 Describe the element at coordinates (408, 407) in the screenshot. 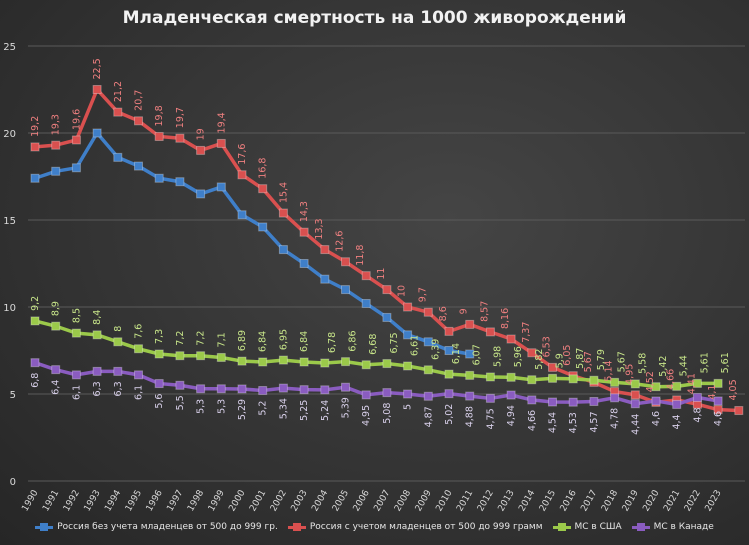

I see `data-label: 5` at that location.